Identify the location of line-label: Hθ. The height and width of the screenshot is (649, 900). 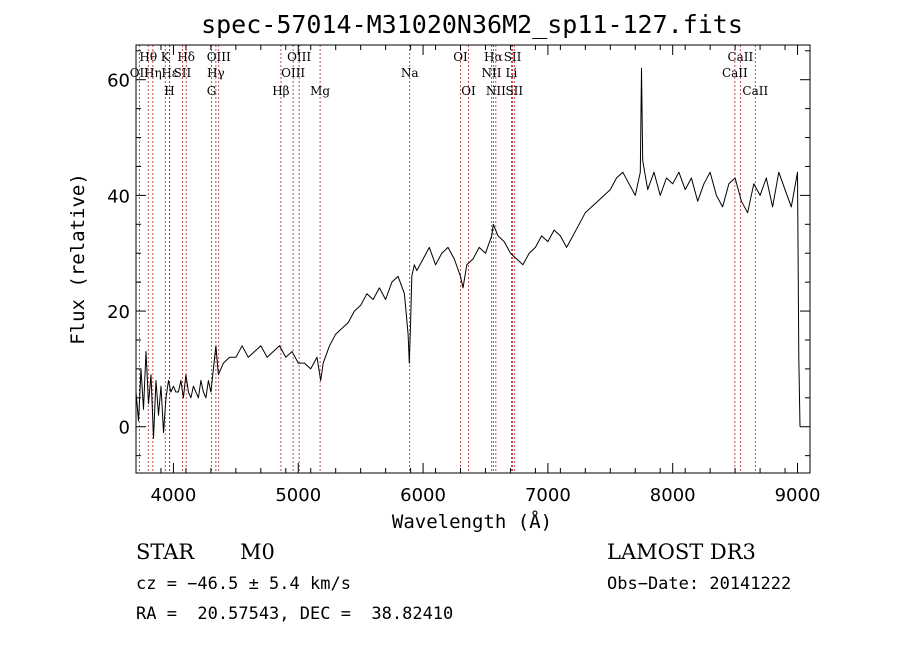
(148, 57).